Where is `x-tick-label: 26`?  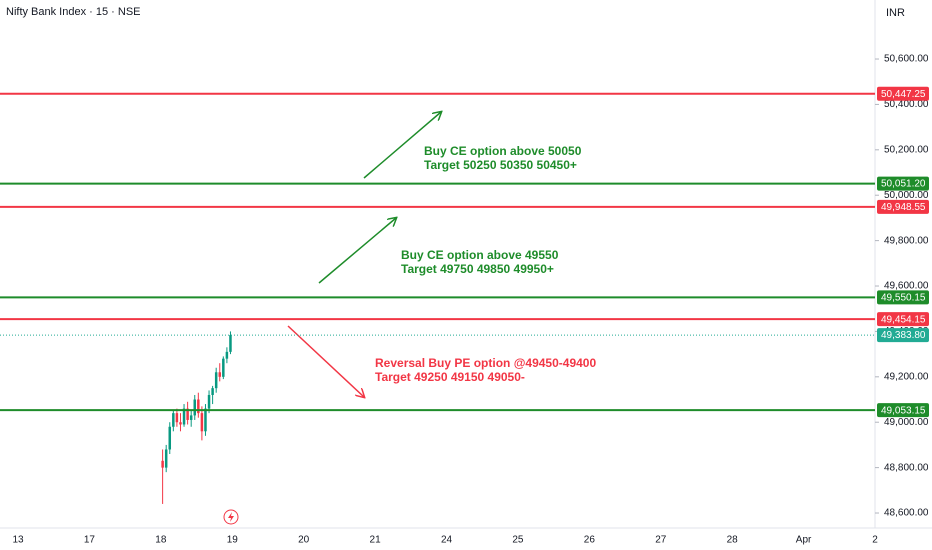 x-tick-label: 26 is located at coordinates (590, 540).